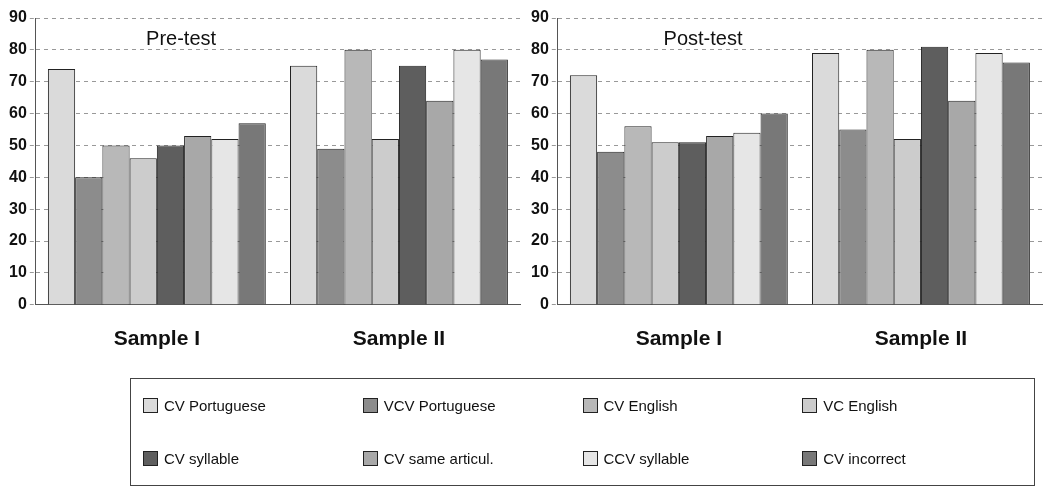  Describe the element at coordinates (646, 458) in the screenshot. I see `legend-label: CCV syllable` at that location.